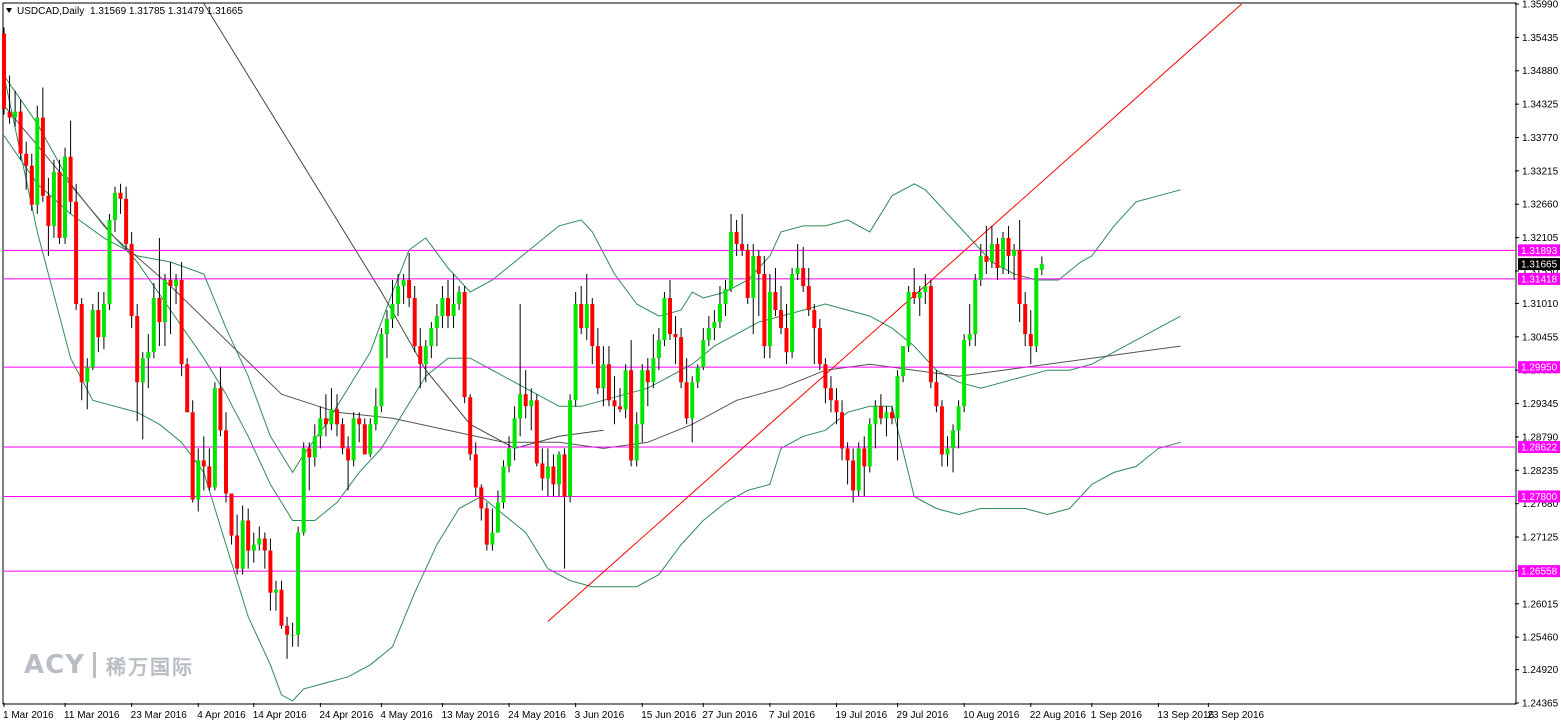 The height and width of the screenshot is (725, 1561). What do you see at coordinates (28, 715) in the screenshot?
I see `time-tick-label: 1 Mar 2016` at bounding box center [28, 715].